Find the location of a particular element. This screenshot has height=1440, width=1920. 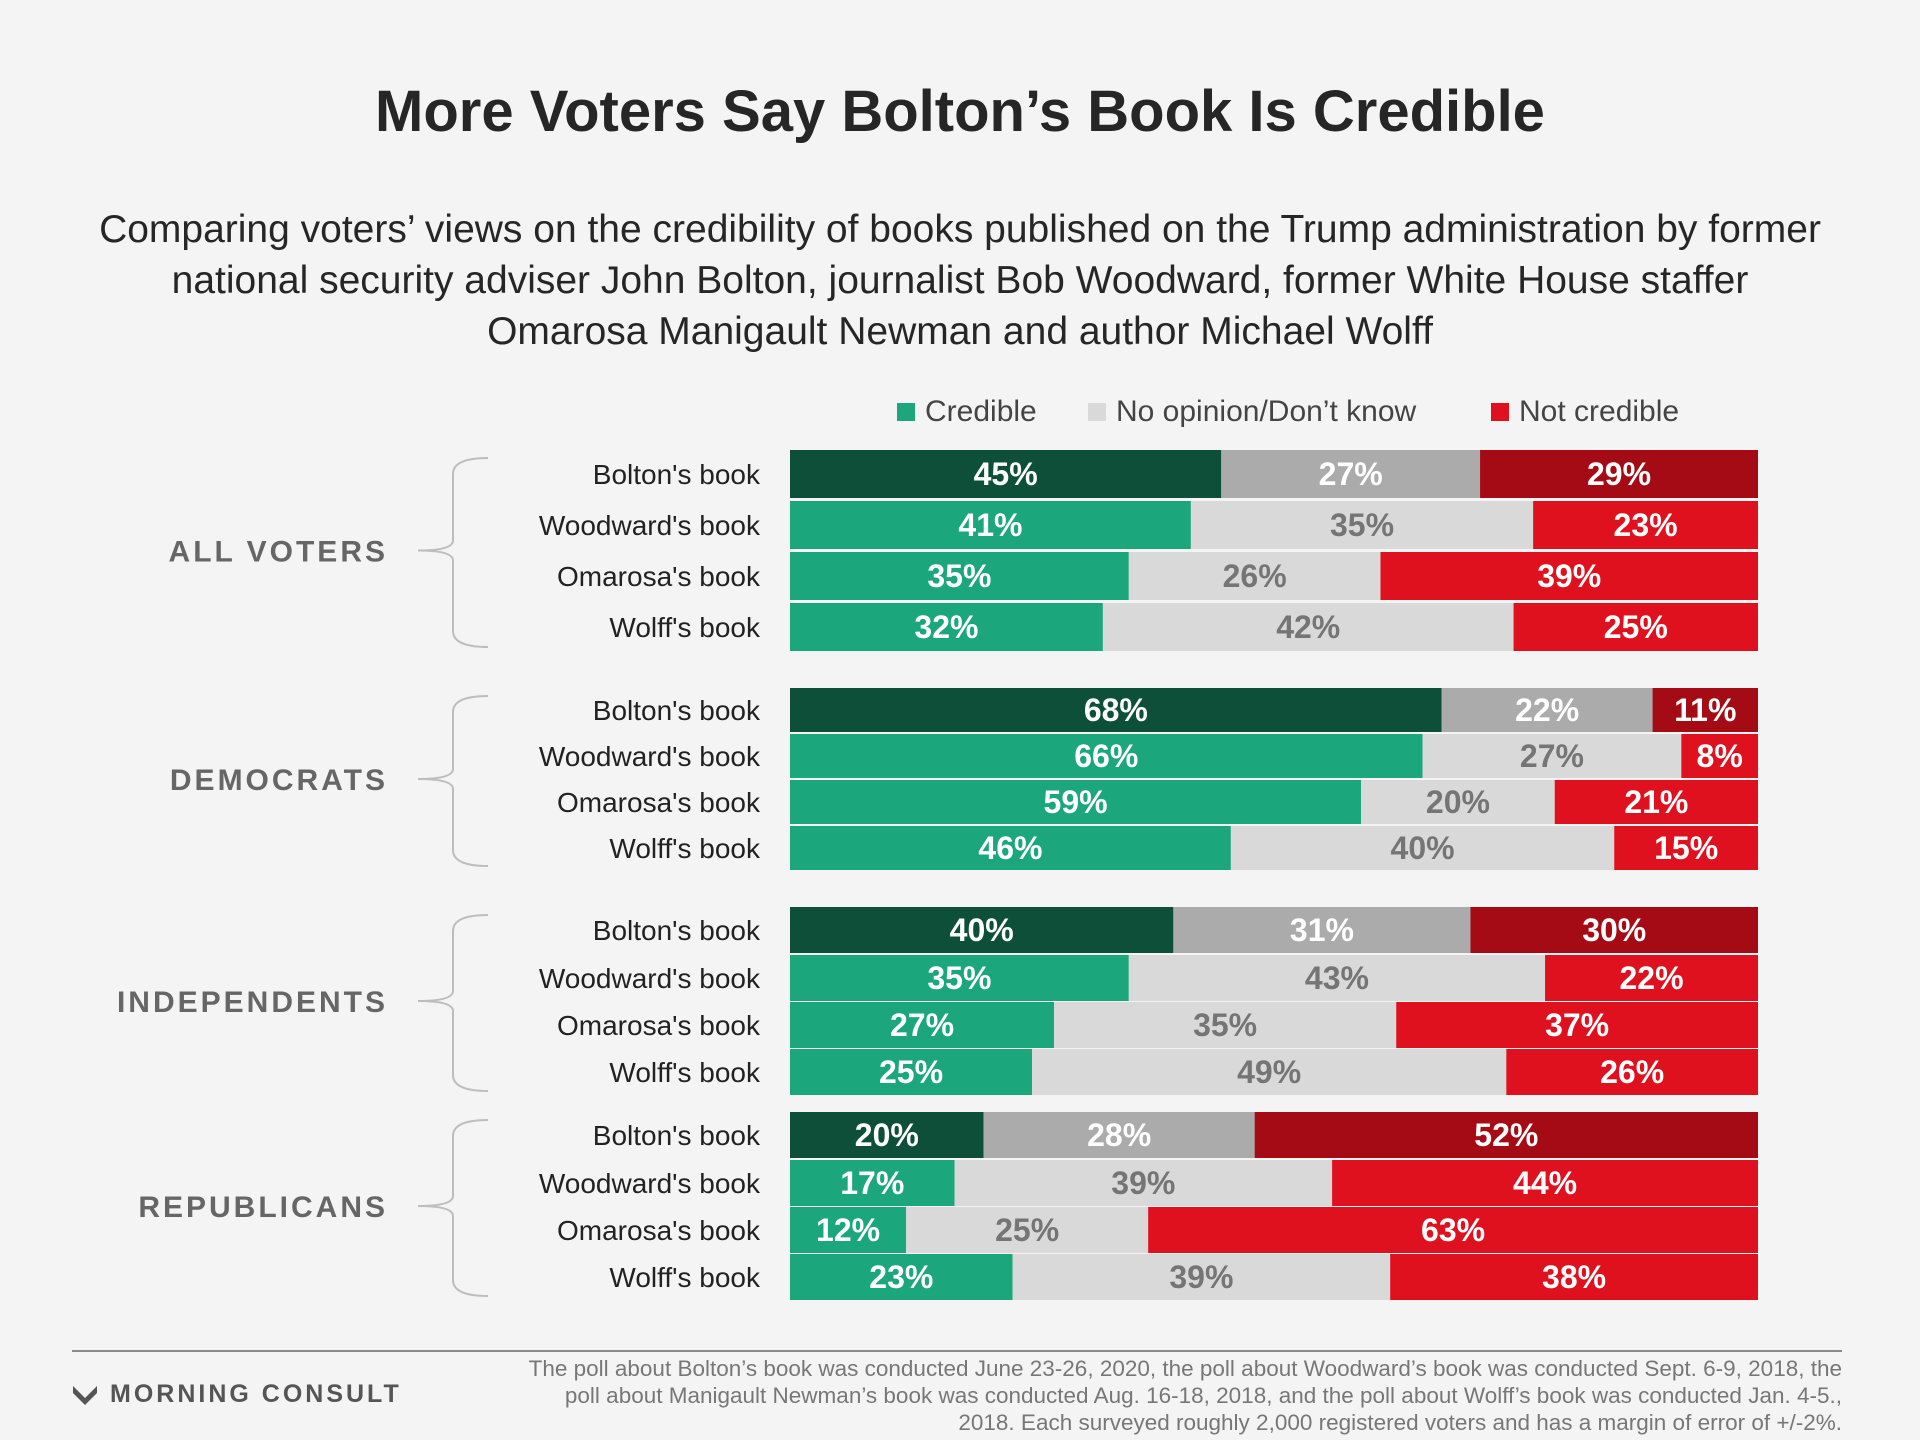

legend-item-no-opinion: No opinion/Don’t know is located at coordinates (1252, 412).